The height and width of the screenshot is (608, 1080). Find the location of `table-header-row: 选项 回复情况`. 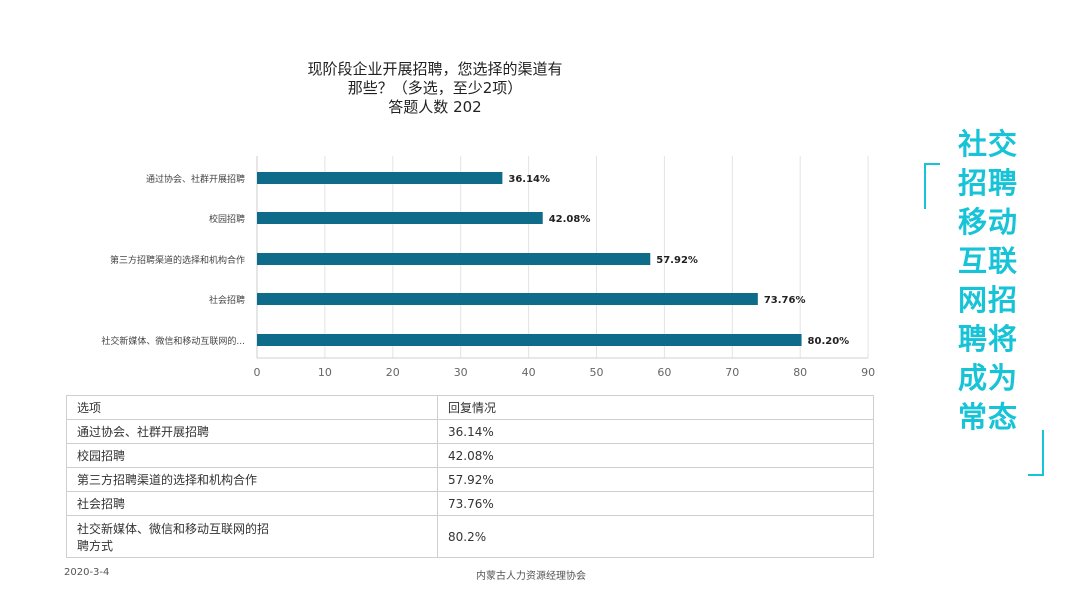

table-header-row: 选项 回复情况 is located at coordinates (470, 407).